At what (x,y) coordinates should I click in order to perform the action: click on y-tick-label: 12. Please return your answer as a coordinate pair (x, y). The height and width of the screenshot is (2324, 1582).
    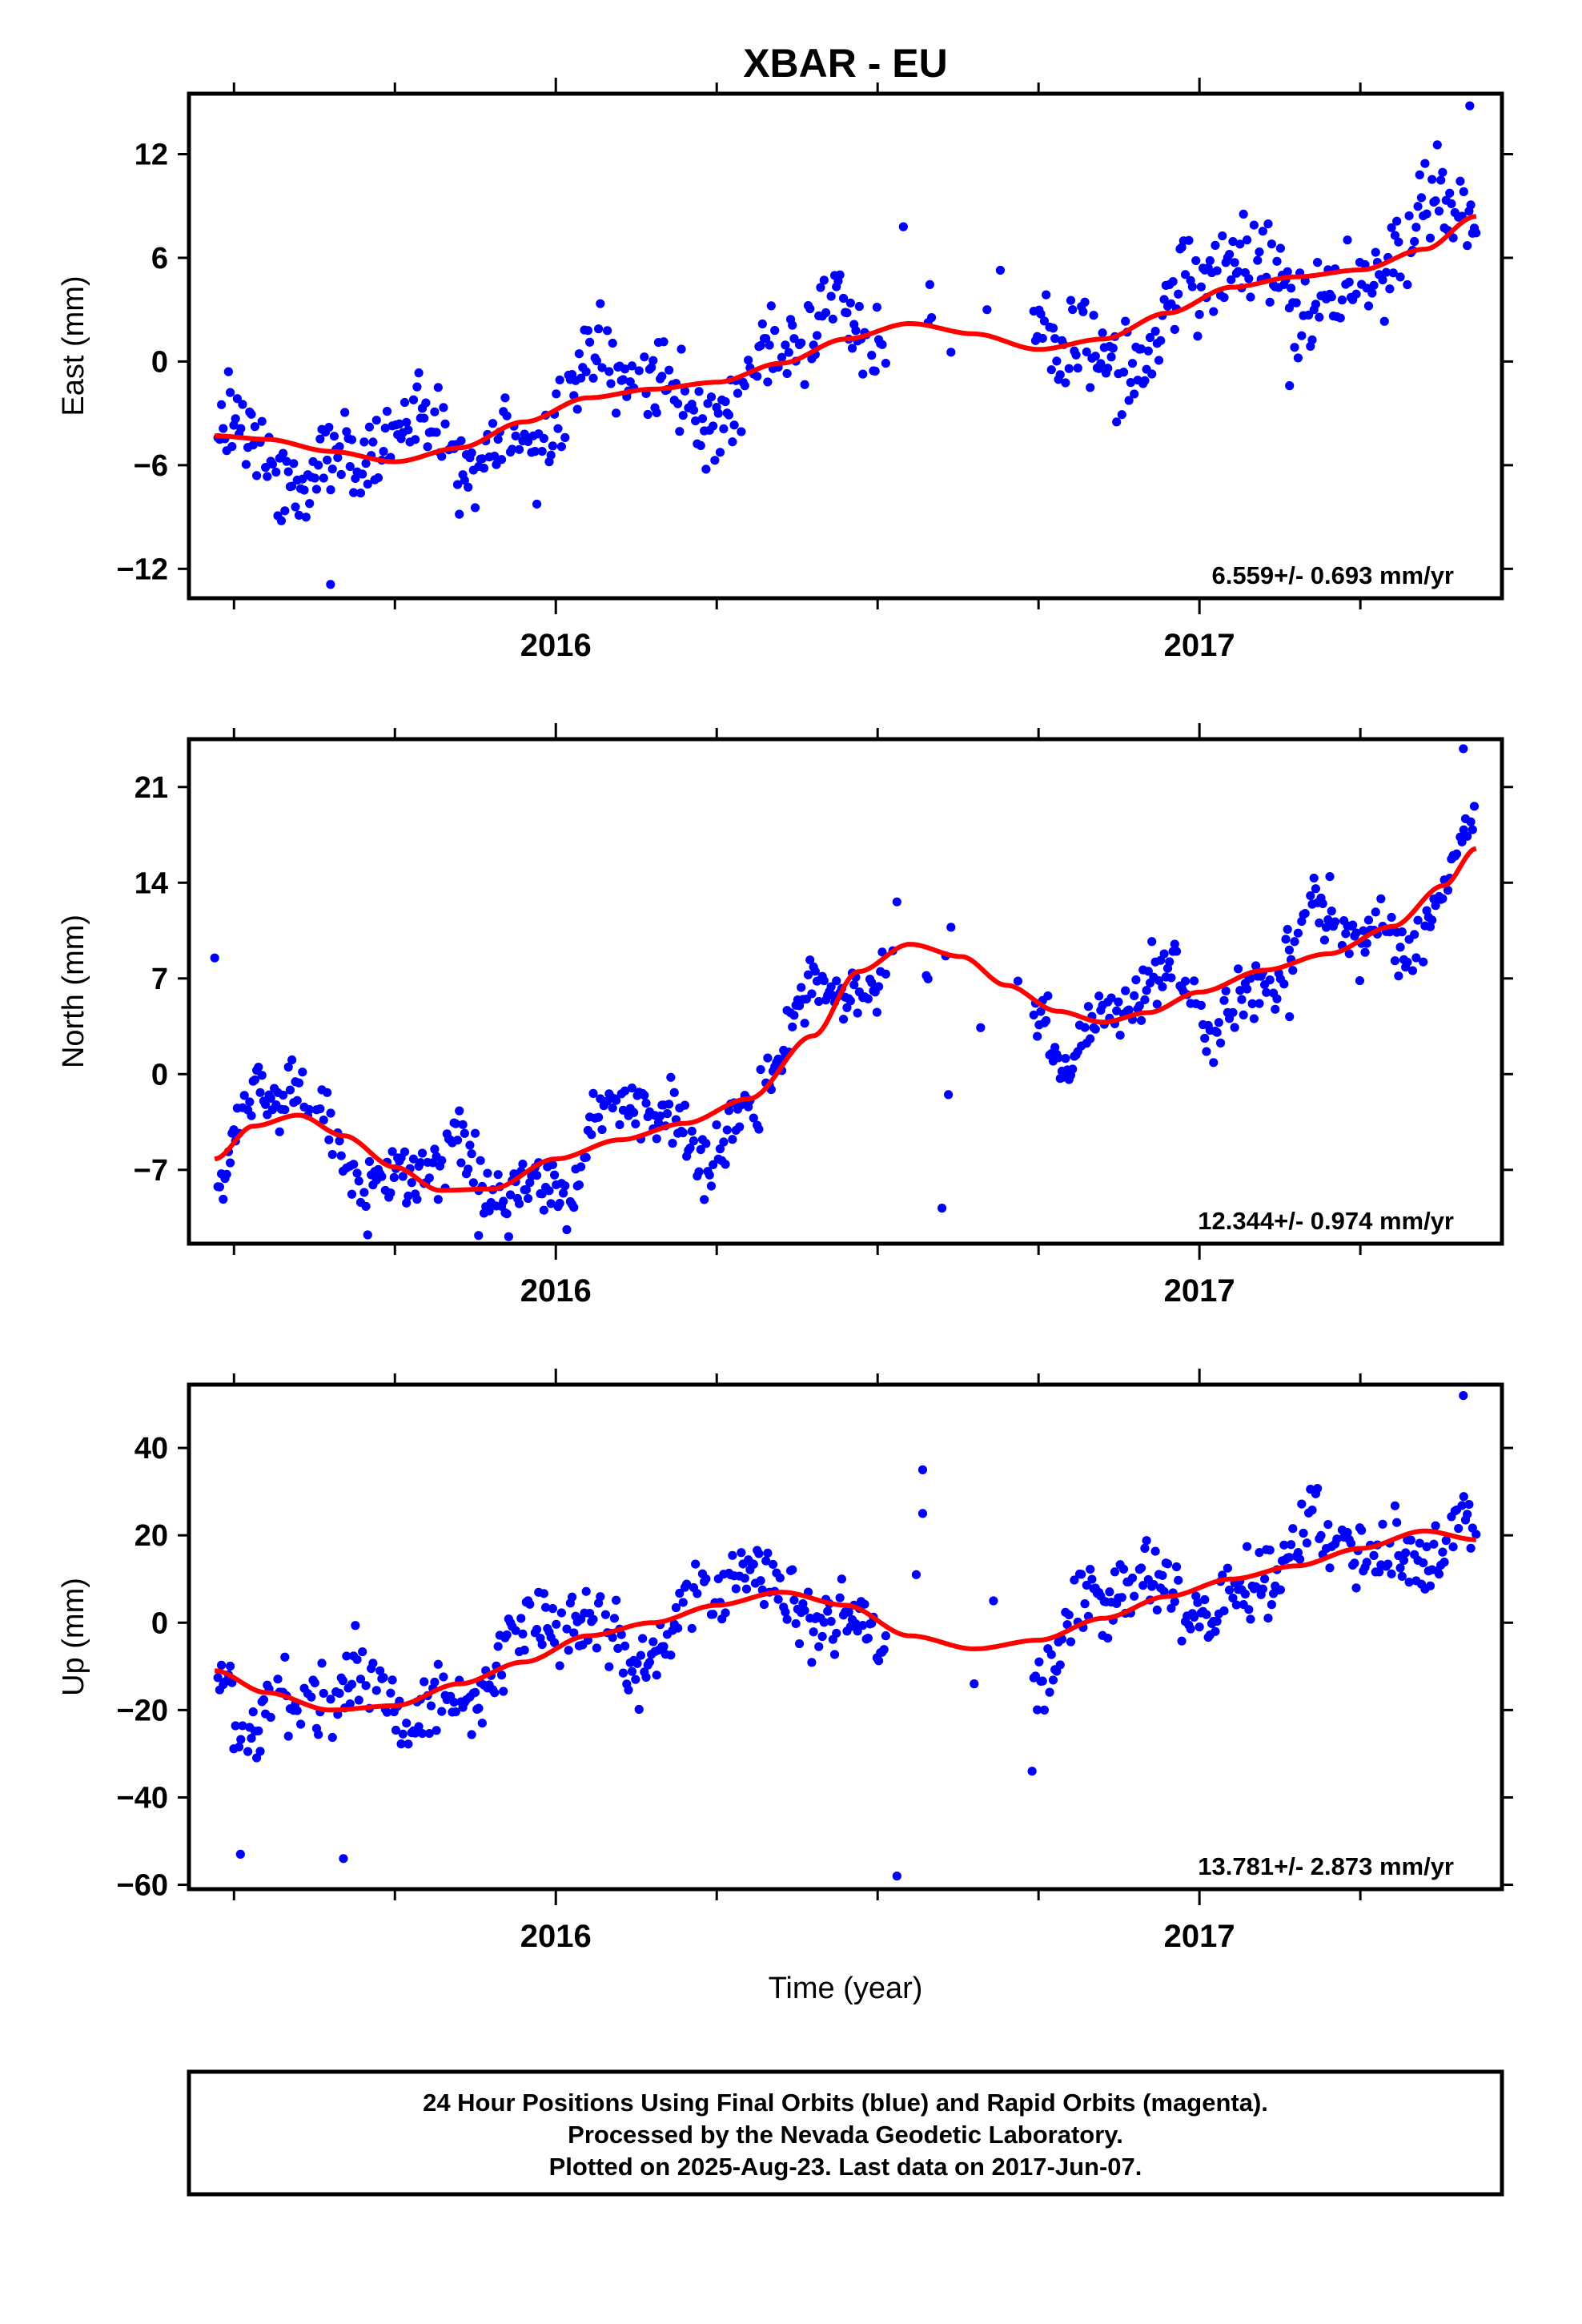
    Looking at the image, I should click on (151, 155).